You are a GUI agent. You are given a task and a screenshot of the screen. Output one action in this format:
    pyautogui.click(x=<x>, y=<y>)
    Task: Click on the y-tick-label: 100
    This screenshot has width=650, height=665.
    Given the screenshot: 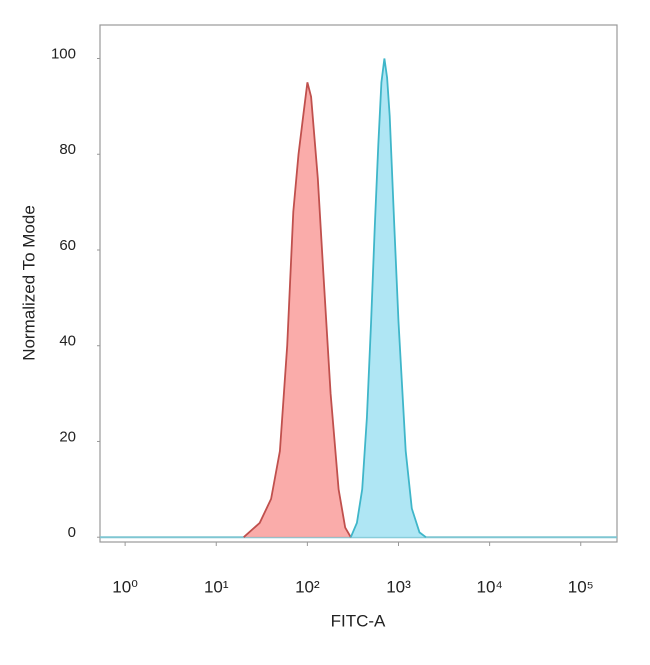 What is the action you would take?
    pyautogui.click(x=63, y=53)
    